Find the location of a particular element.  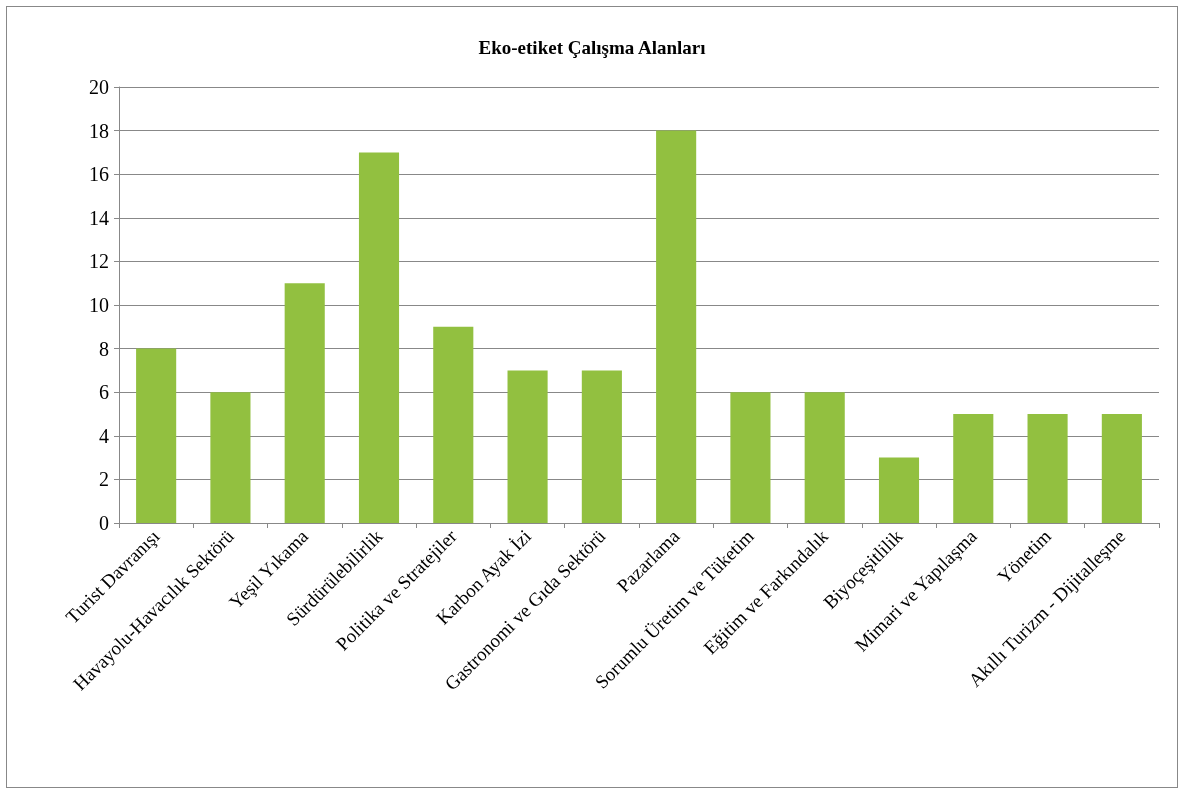

chart-title: Eko-etiket Çalışma Alanları is located at coordinates (592, 47).